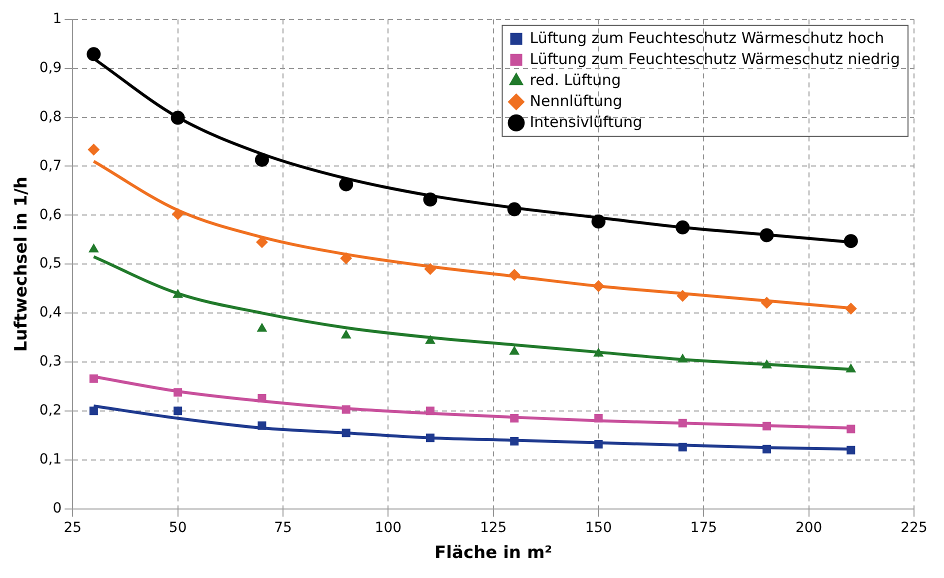 The image size is (944, 578). What do you see at coordinates (50, 68) in the screenshot?
I see `y-tick-label: 0,9` at bounding box center [50, 68].